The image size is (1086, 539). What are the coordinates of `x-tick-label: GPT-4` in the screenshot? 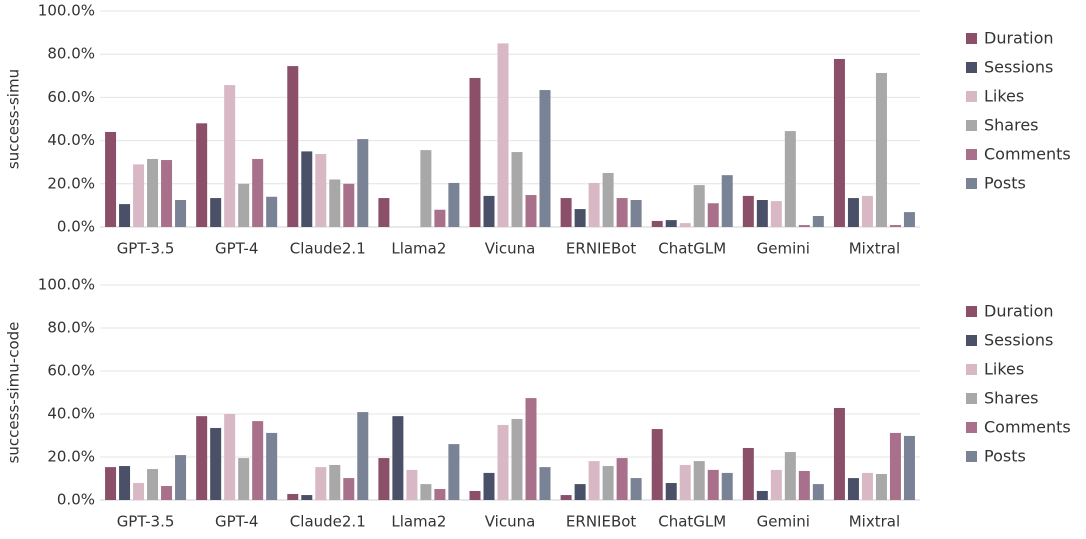 It's located at (236, 522).